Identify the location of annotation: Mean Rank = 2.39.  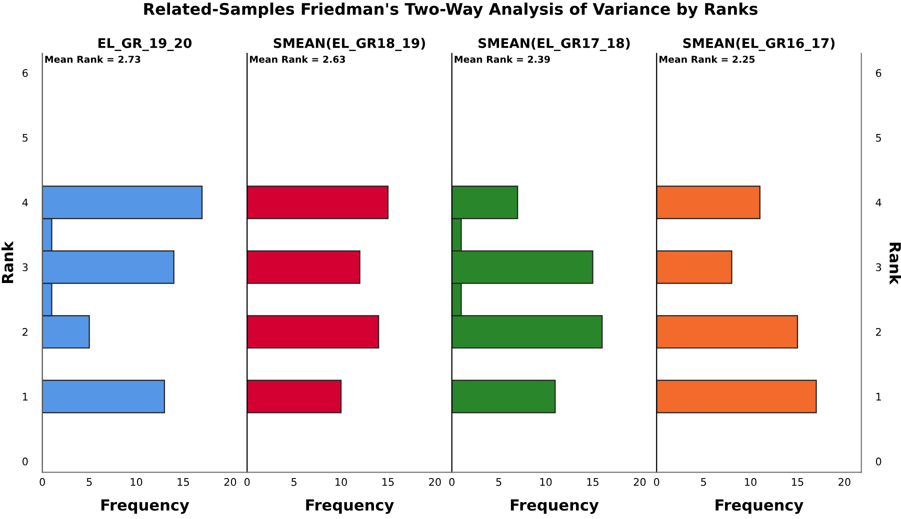
(502, 59).